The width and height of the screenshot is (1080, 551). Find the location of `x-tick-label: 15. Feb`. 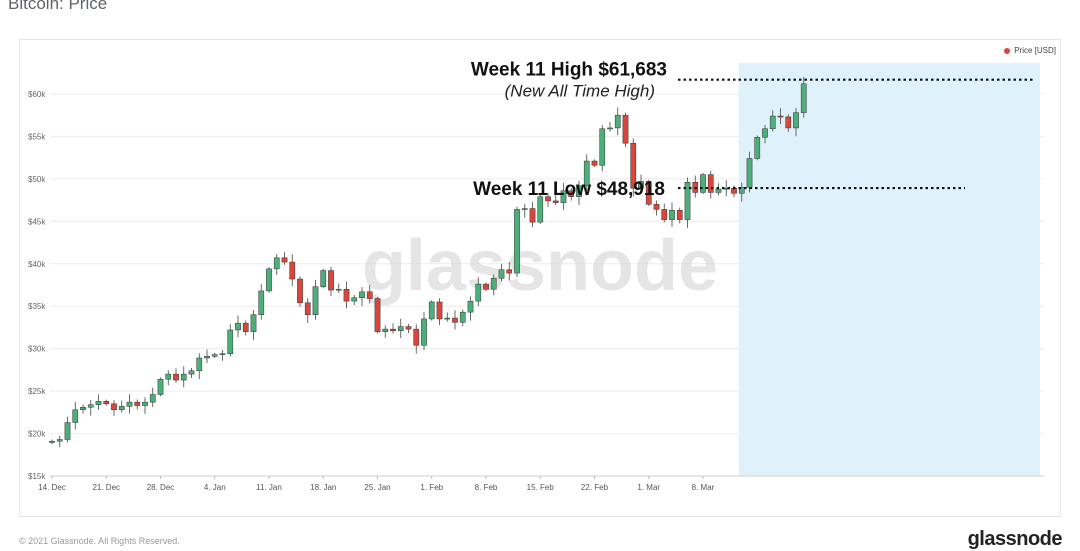

x-tick-label: 15. Feb is located at coordinates (541, 487).